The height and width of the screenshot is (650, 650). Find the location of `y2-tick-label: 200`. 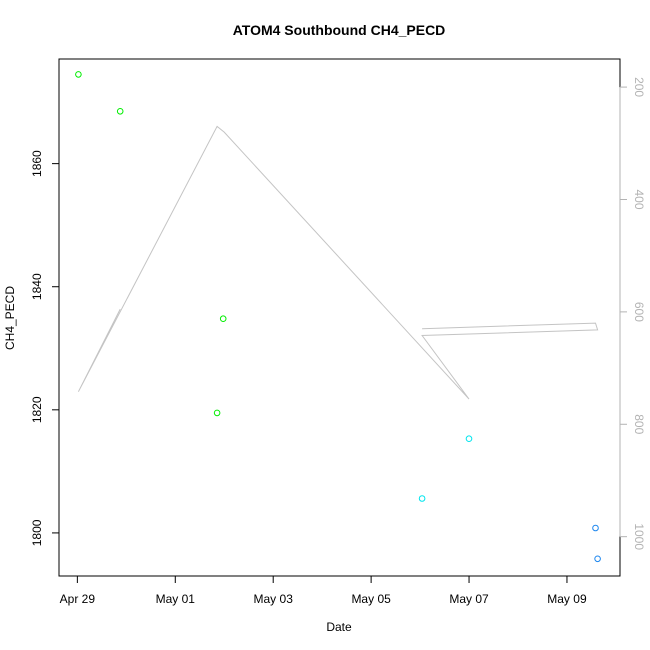

y2-tick-label: 200 is located at coordinates (639, 87).